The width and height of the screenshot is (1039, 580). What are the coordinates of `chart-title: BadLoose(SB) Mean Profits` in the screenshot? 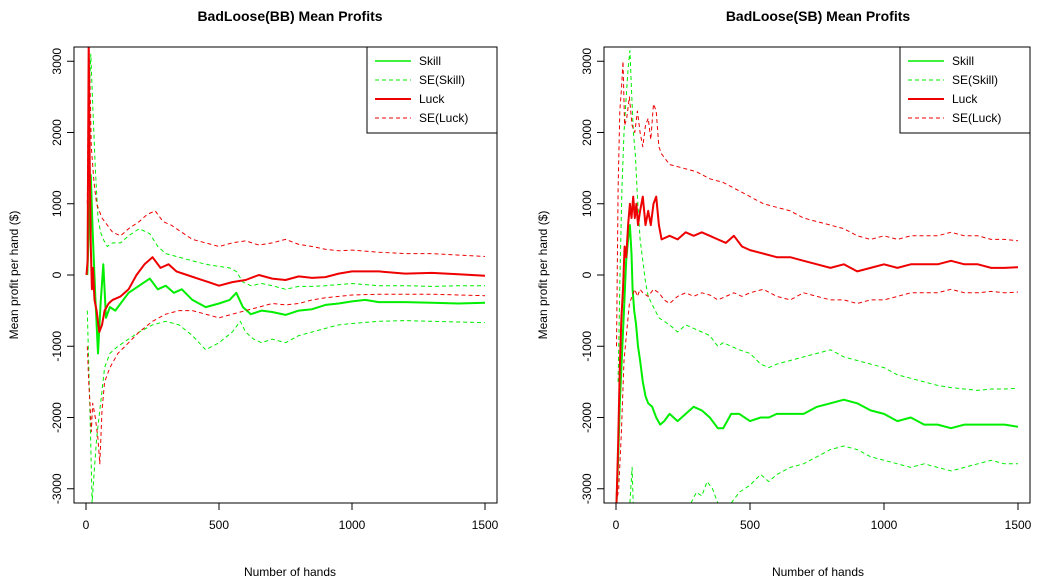 It's located at (818, 16).